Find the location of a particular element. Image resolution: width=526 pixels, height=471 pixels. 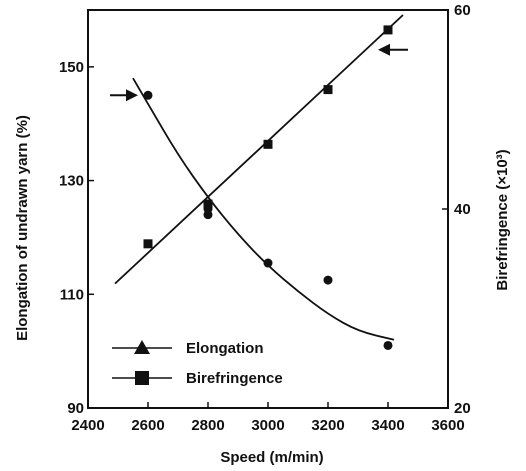

elongation-arrow-head is located at coordinates (132, 95).